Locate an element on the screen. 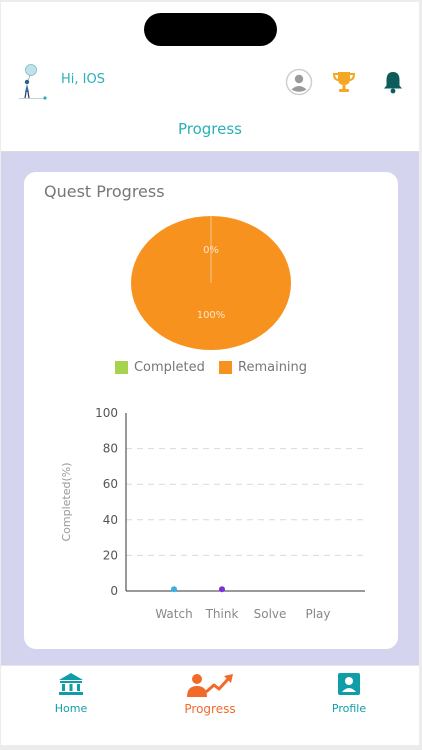 This screenshot has height=750, width=422. app-logo is located at coordinates (33, 81).